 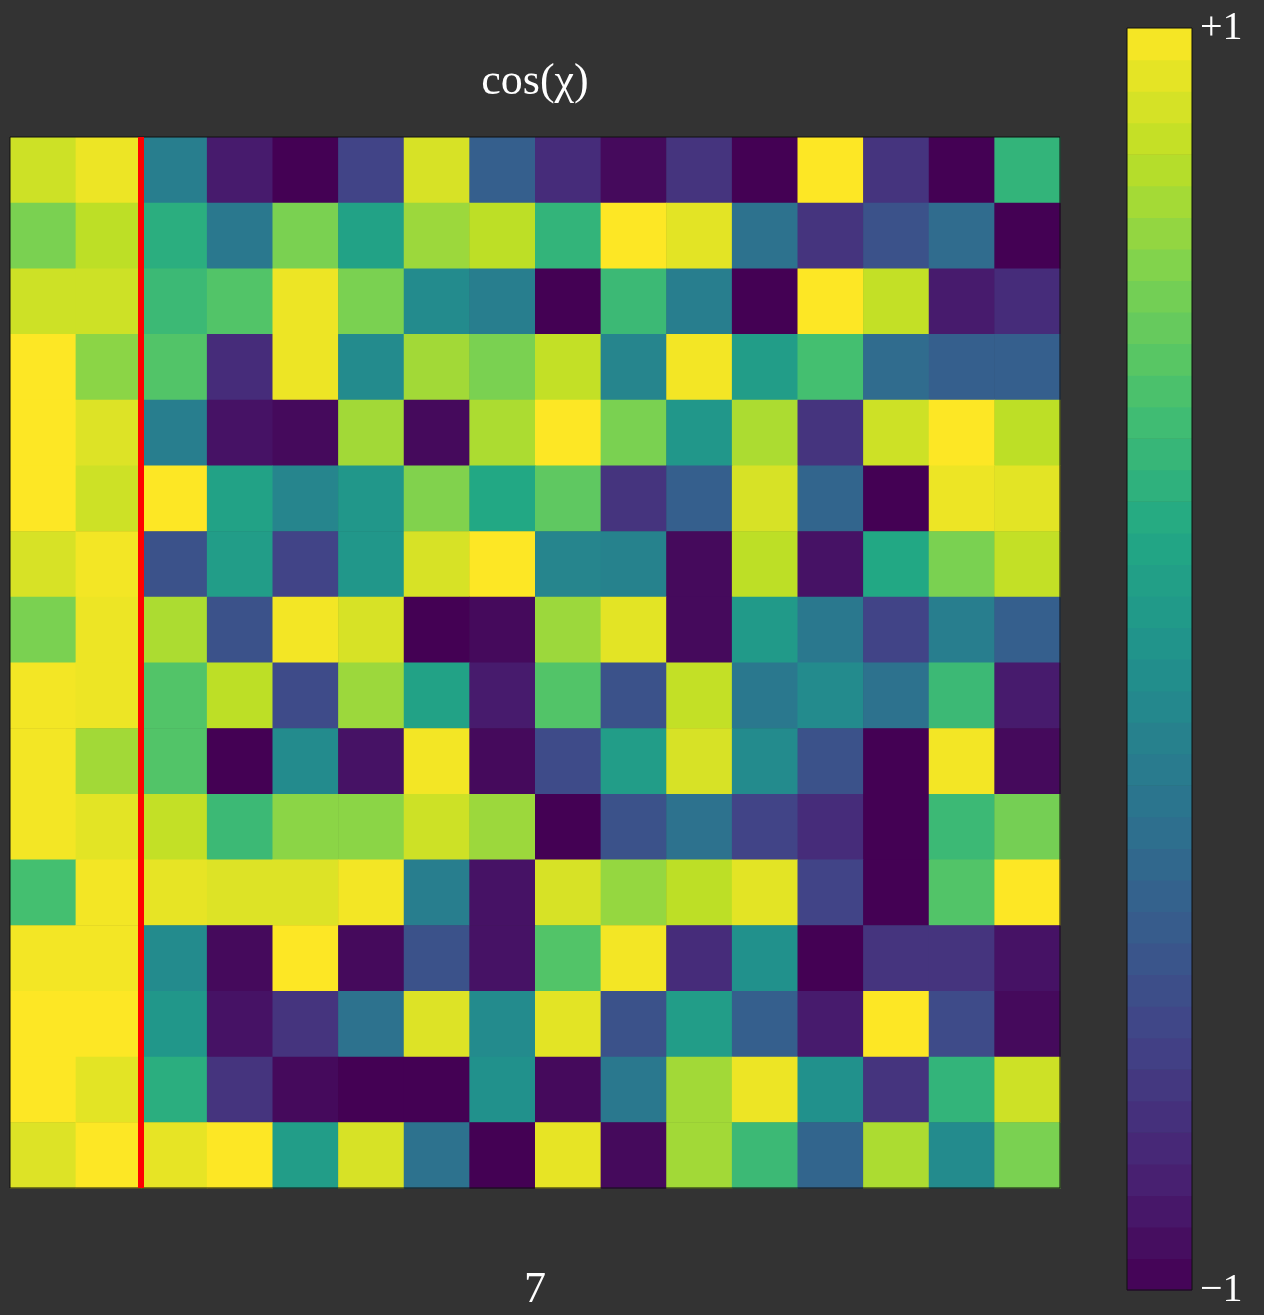 What do you see at coordinates (1221, 1287) in the screenshot?
I see `color-bar-label: −1` at bounding box center [1221, 1287].